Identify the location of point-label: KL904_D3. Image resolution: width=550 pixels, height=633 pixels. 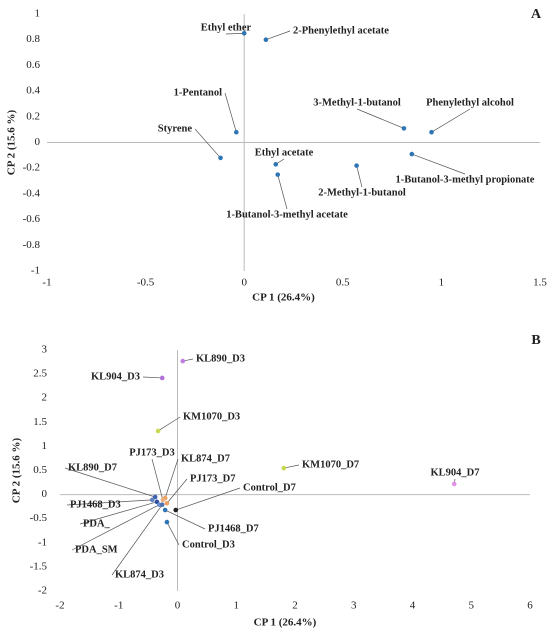
(115, 376).